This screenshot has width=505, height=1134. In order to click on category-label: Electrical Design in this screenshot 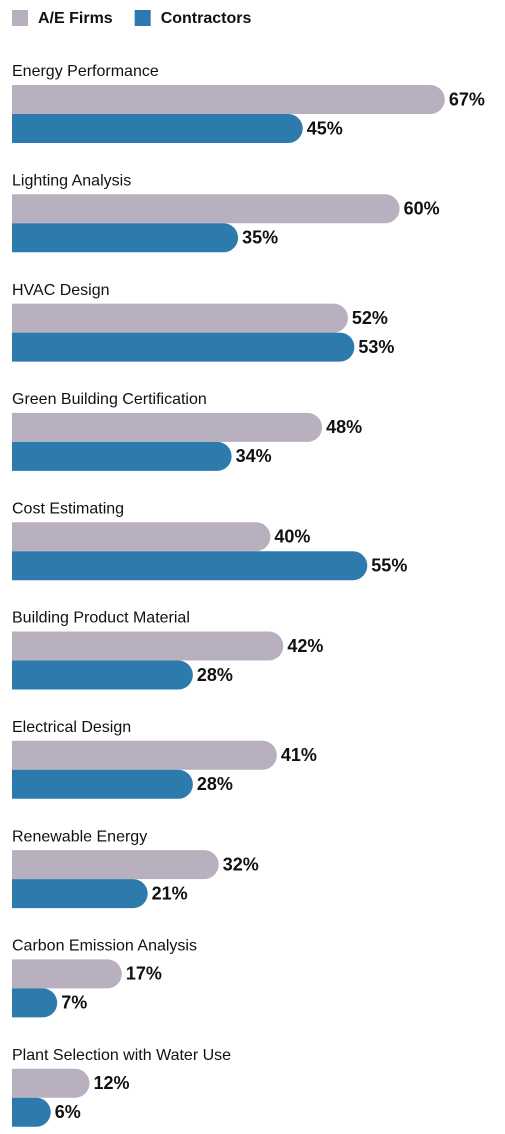, I will do `click(71, 727)`.